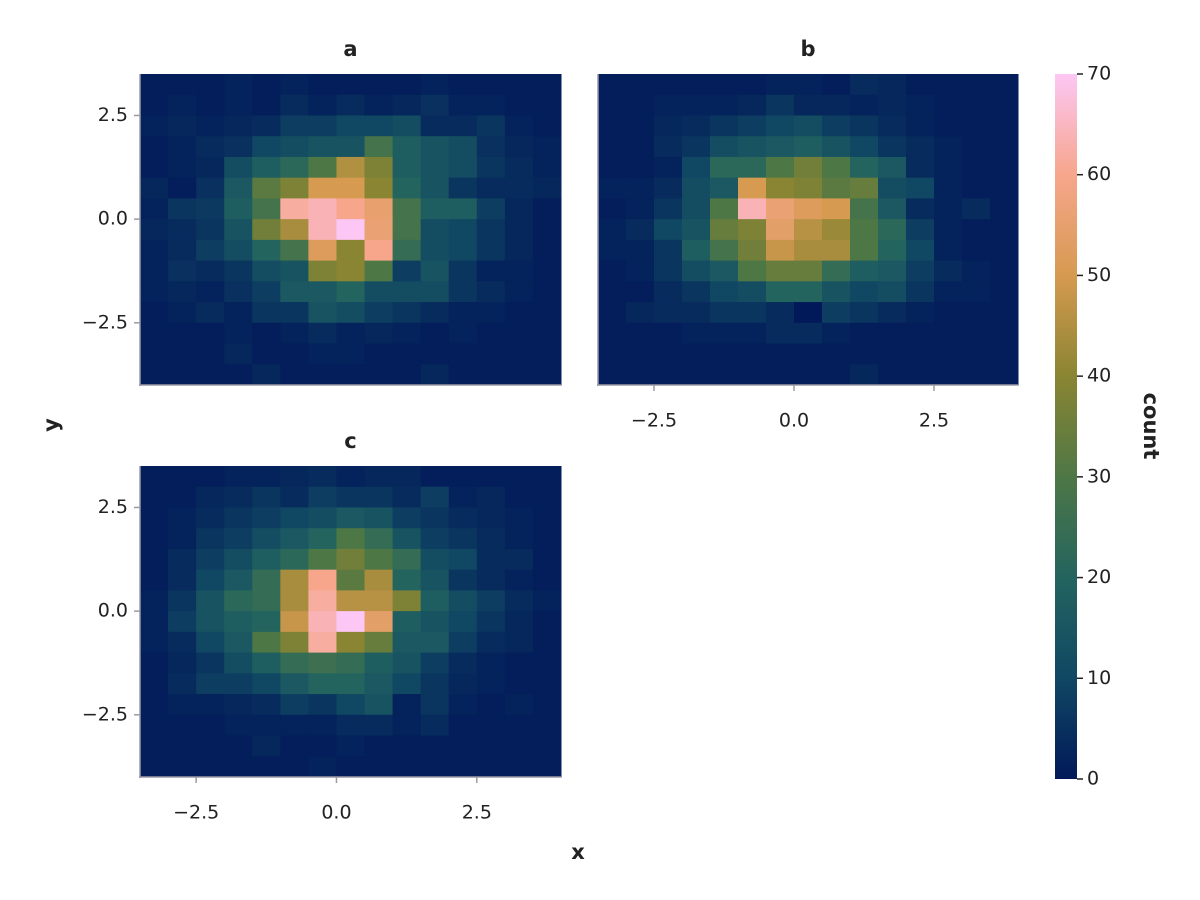  Describe the element at coordinates (336, 813) in the screenshot. I see `x-tick-label: 0.0` at that location.